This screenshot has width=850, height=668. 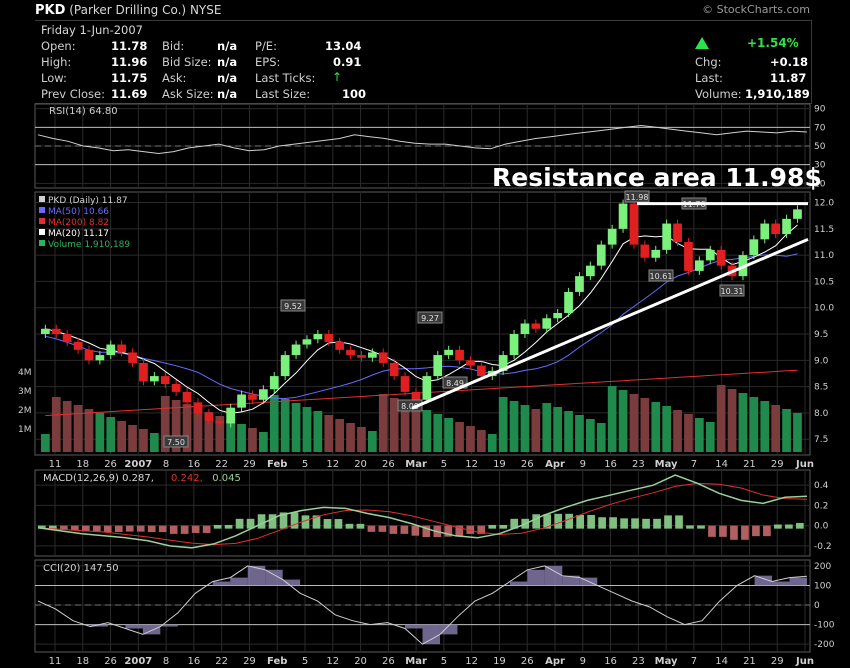 I want to click on macd-panel-frame, so click(x=422, y=513).